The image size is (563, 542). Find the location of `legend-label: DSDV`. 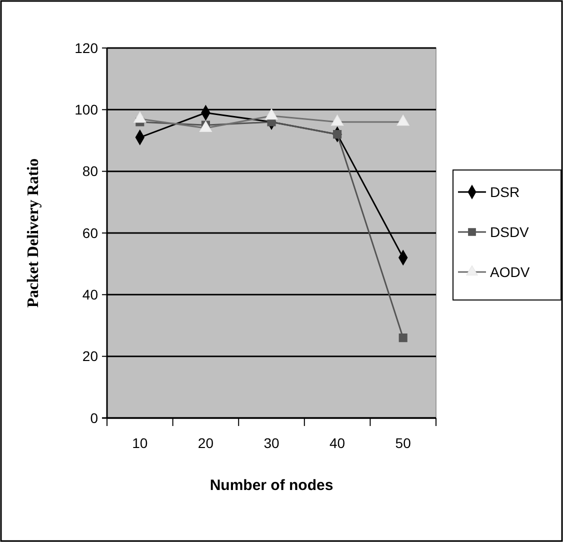

legend-label: DSDV is located at coordinates (510, 232).